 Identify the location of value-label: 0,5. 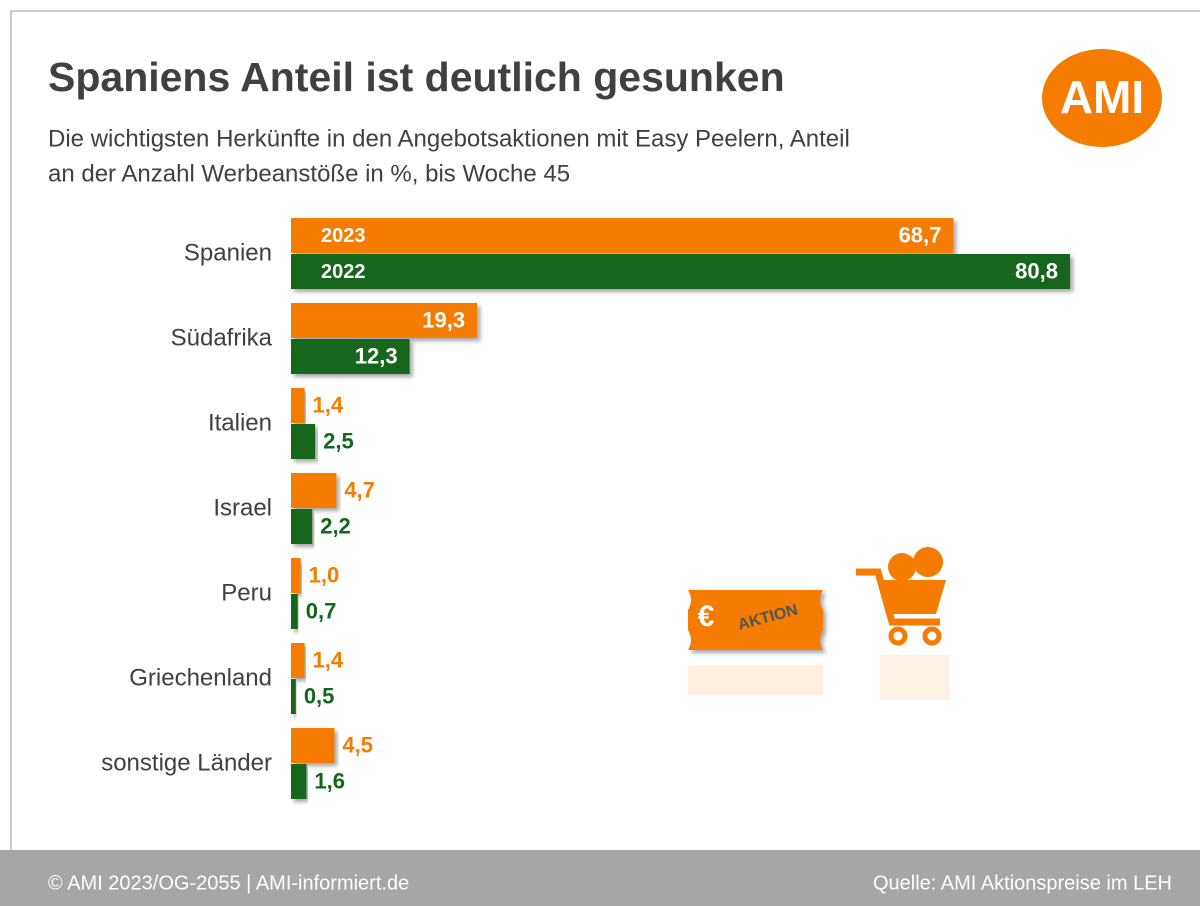
(319, 695).